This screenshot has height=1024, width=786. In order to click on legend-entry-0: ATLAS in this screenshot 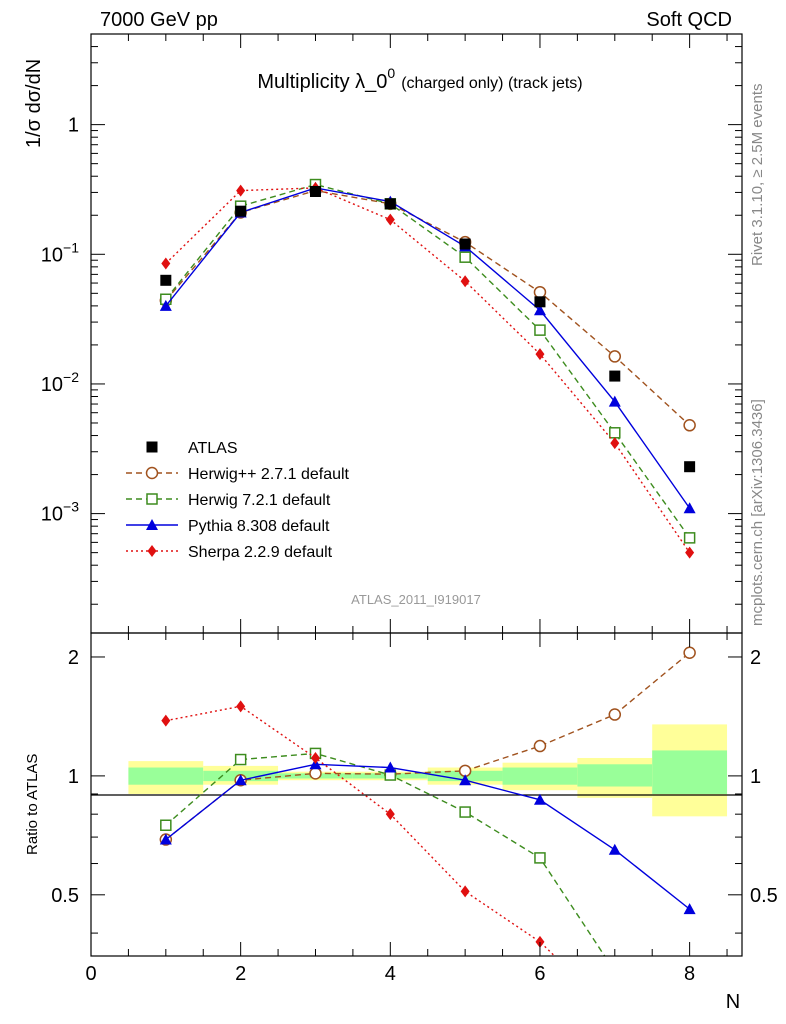, I will do `click(192, 448)`.